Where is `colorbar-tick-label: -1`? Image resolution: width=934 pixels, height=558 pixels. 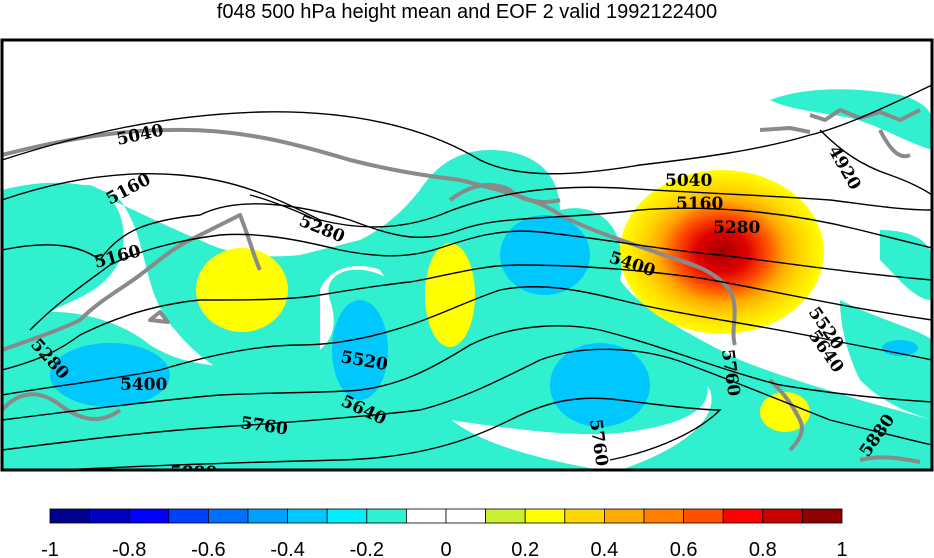
colorbar-tick-label: -1 is located at coordinates (50, 548).